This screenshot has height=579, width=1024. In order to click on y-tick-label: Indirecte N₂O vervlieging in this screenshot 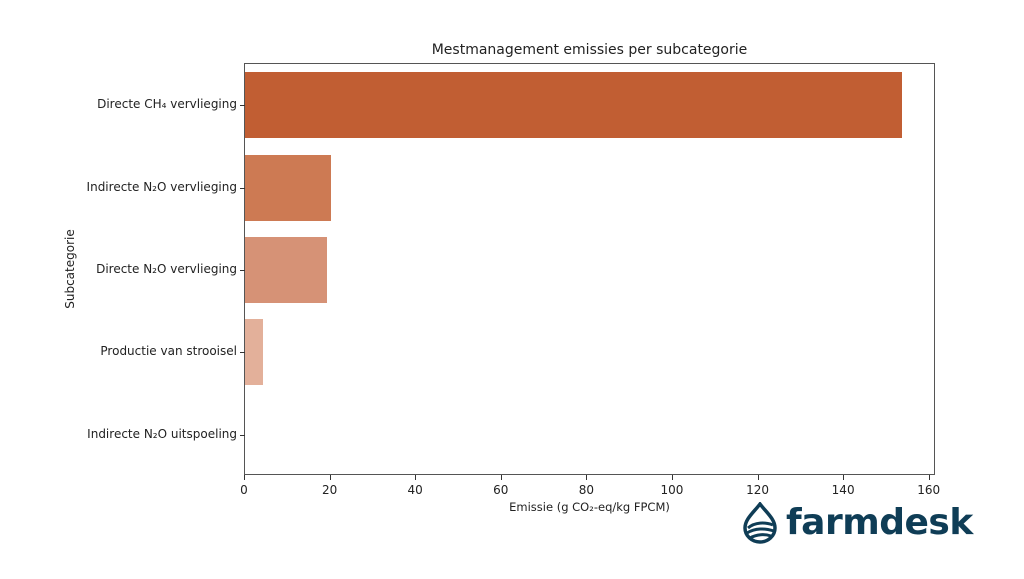, I will do `click(161, 186)`.